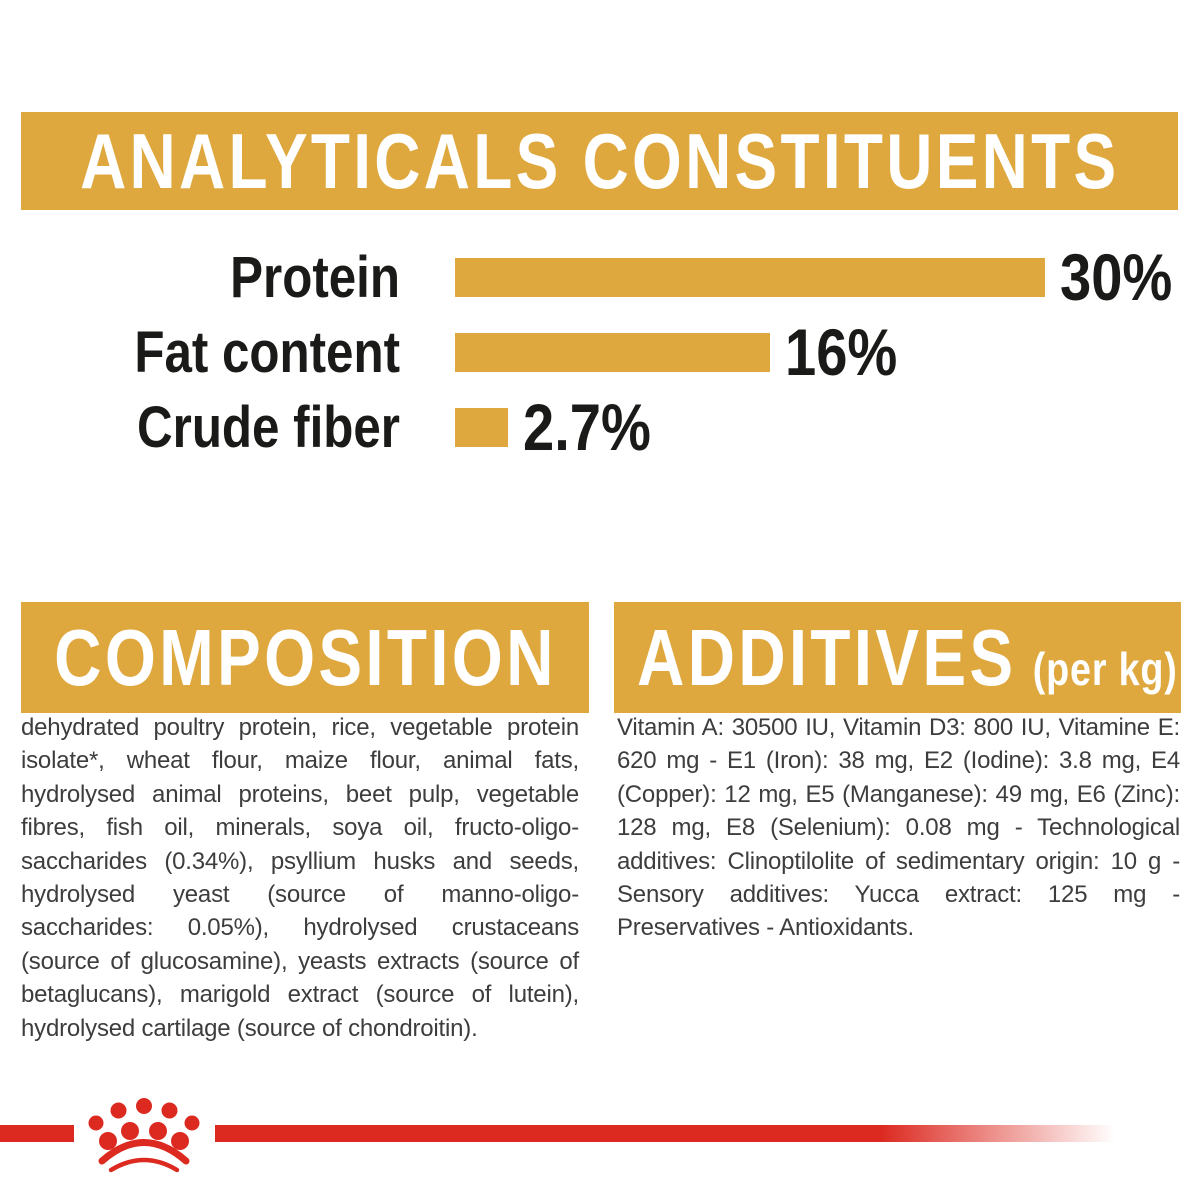  Describe the element at coordinates (315, 277) in the screenshot. I see `chart-category-label: Protein` at that location.